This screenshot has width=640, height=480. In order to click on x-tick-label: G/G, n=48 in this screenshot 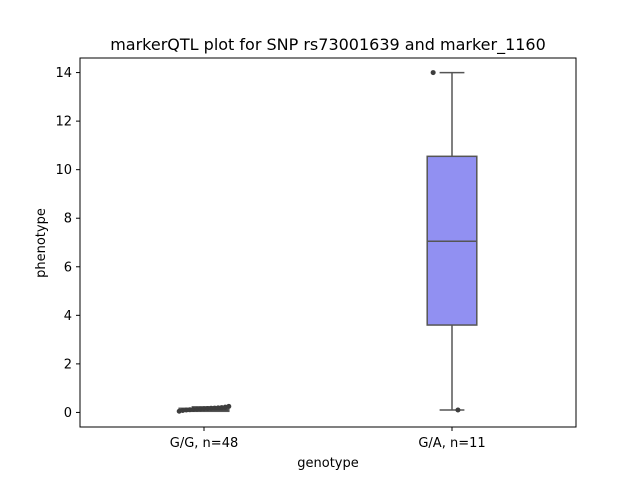, I will do `click(204, 443)`.